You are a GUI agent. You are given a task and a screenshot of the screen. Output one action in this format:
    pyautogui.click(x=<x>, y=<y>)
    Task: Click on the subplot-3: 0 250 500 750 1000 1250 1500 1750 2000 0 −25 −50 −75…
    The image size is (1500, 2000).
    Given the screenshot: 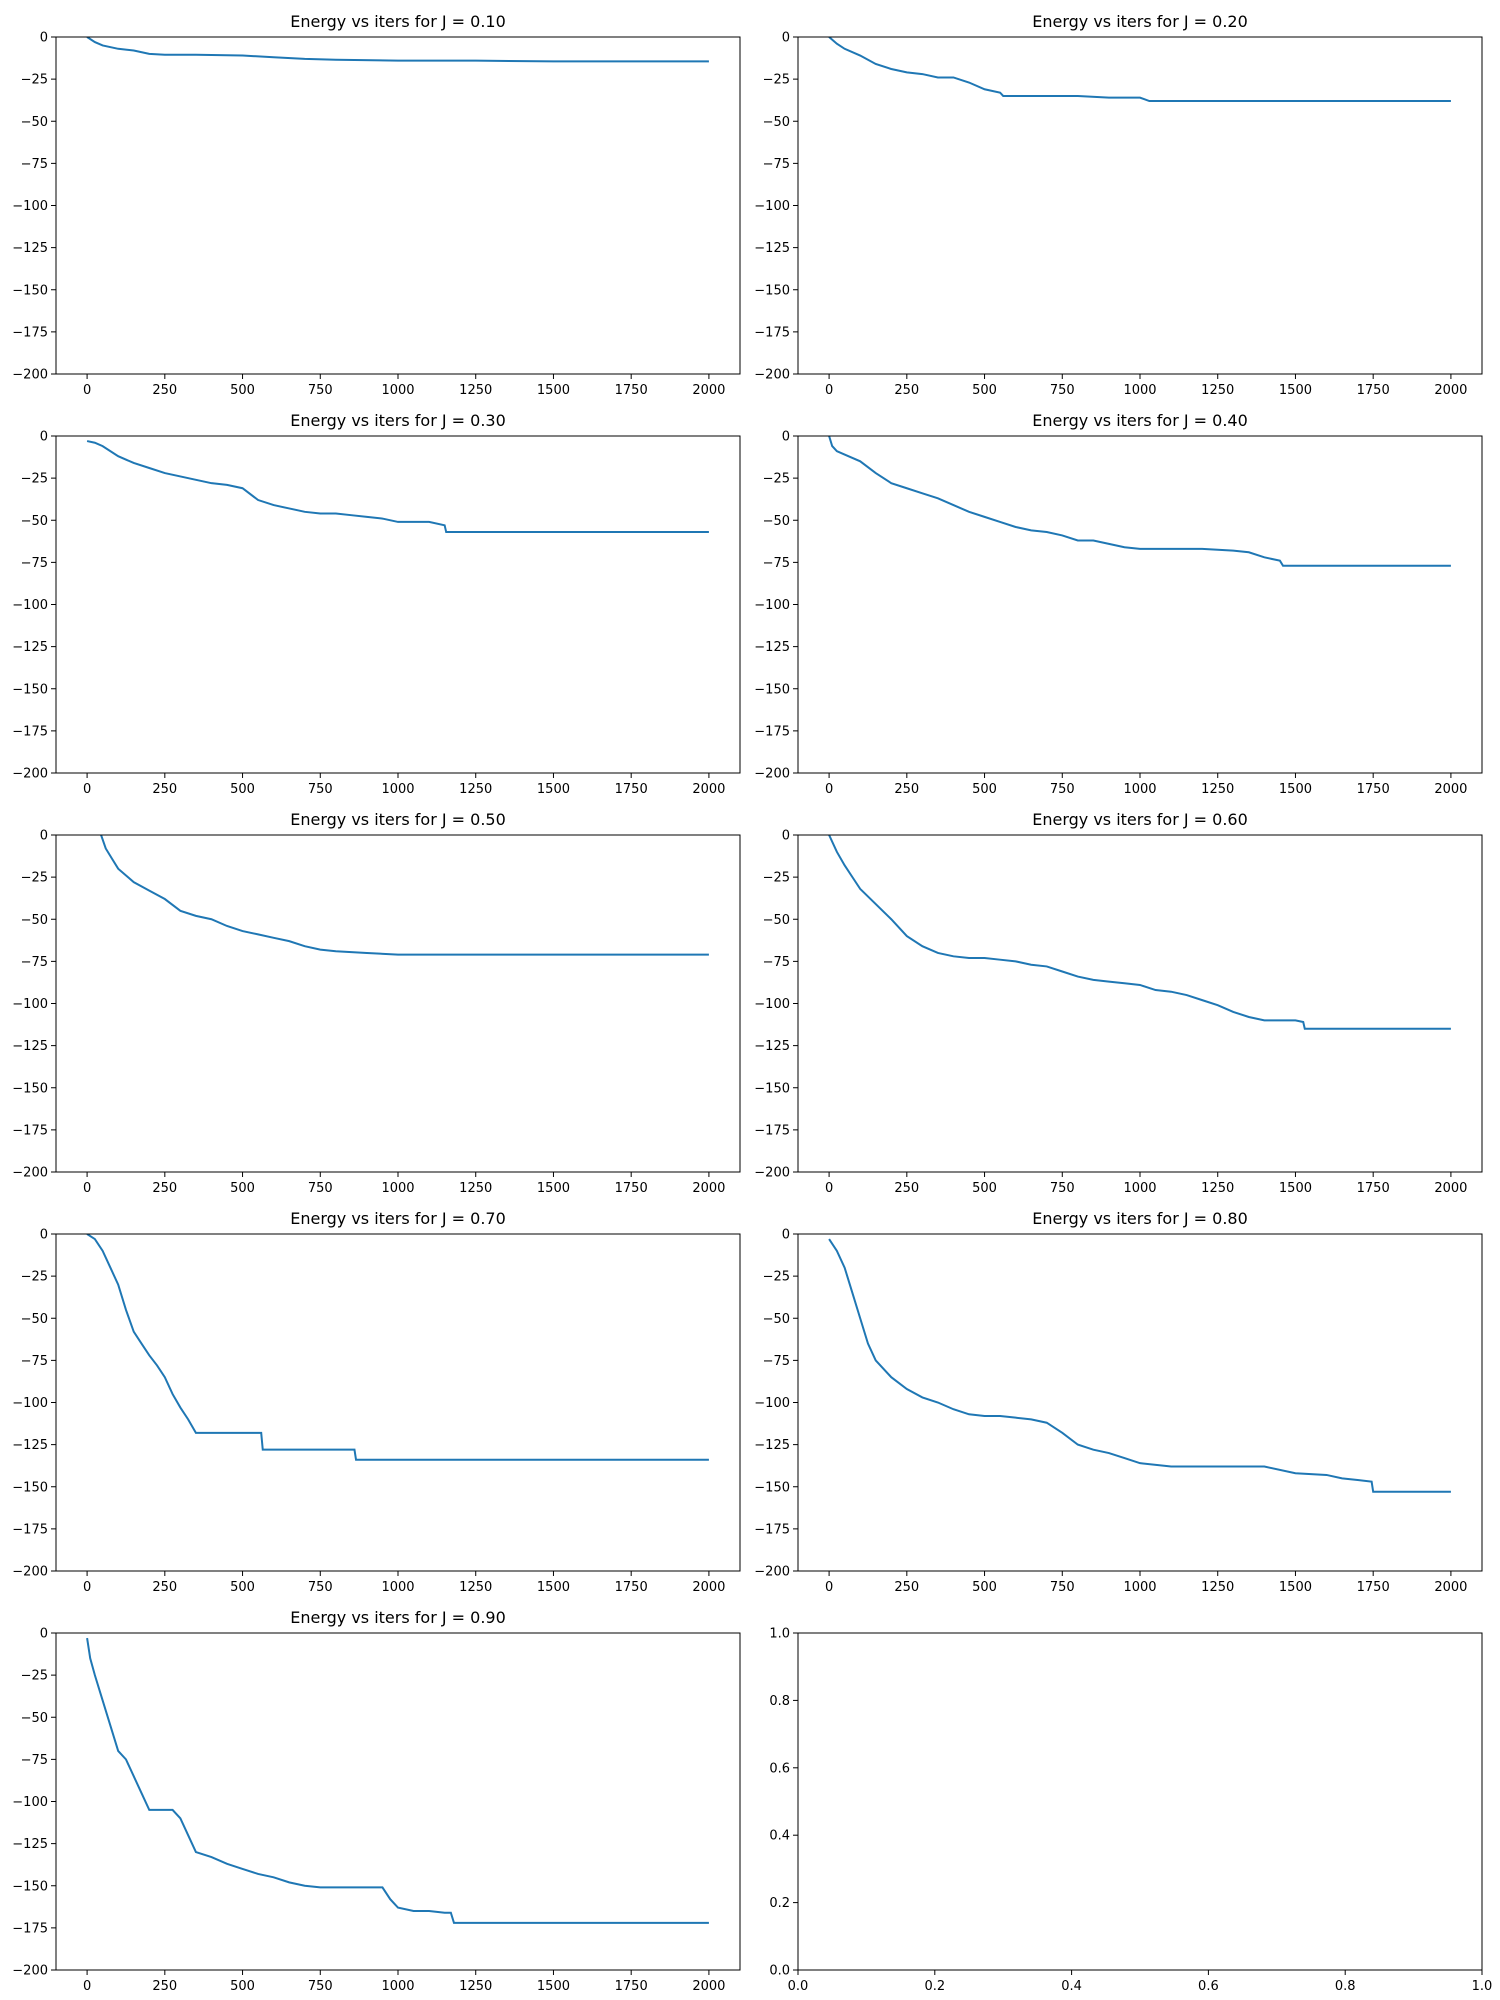 What is the action you would take?
    pyautogui.click(x=376, y=613)
    